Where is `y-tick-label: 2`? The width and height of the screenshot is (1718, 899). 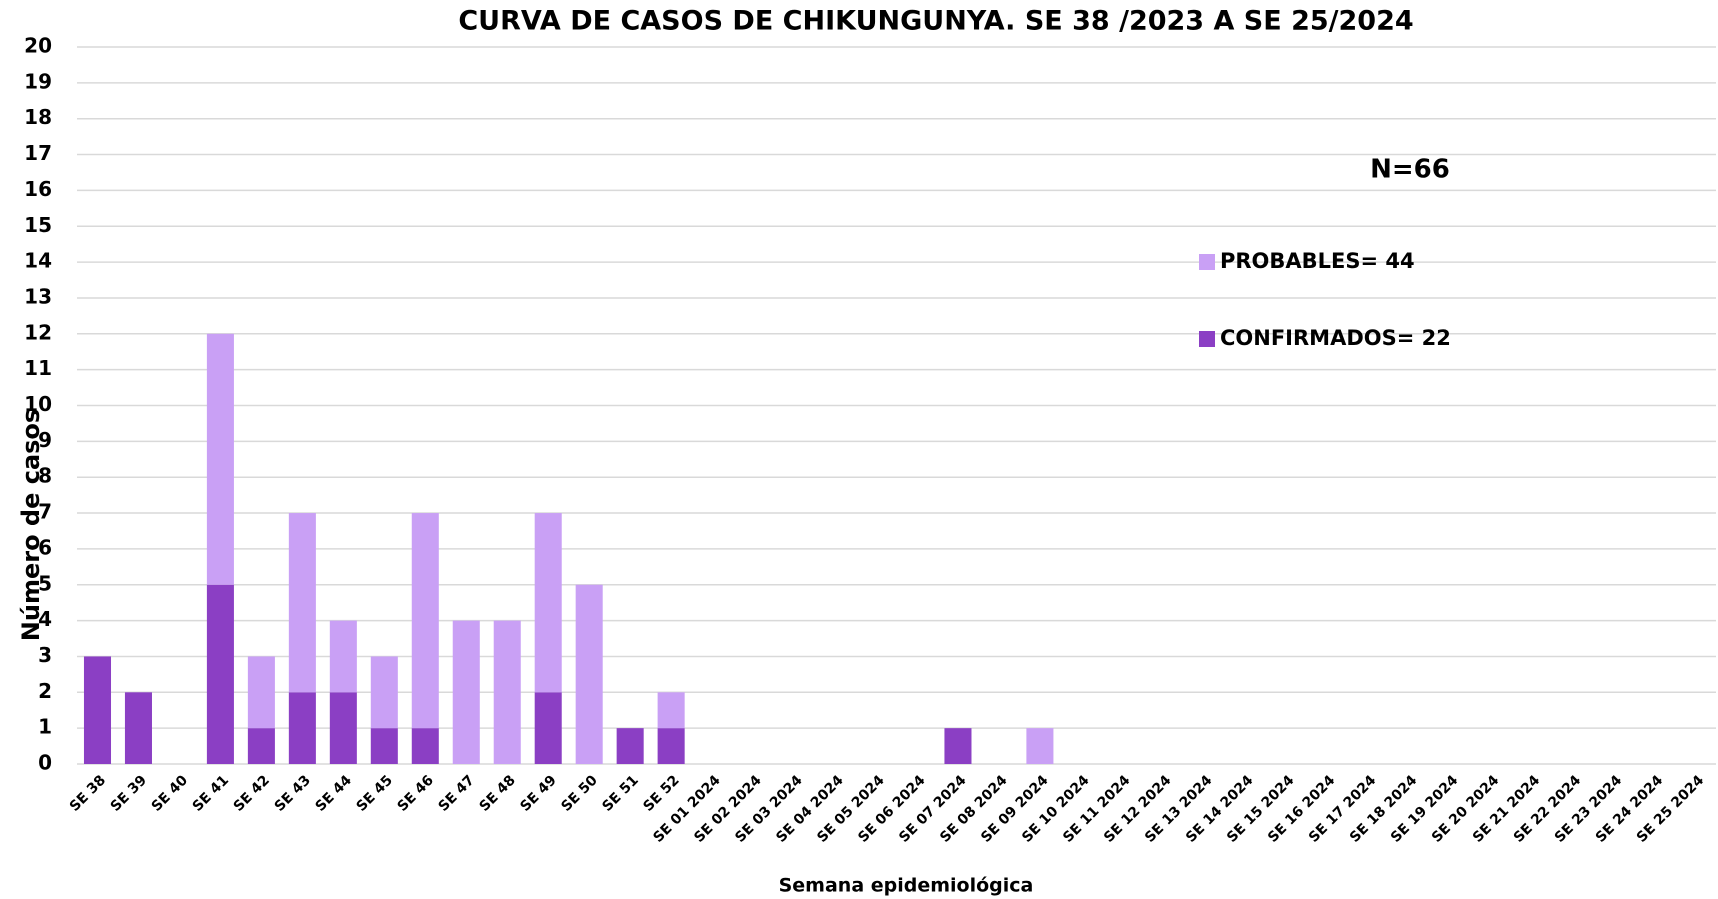 y-tick-label: 2 is located at coordinates (45, 691).